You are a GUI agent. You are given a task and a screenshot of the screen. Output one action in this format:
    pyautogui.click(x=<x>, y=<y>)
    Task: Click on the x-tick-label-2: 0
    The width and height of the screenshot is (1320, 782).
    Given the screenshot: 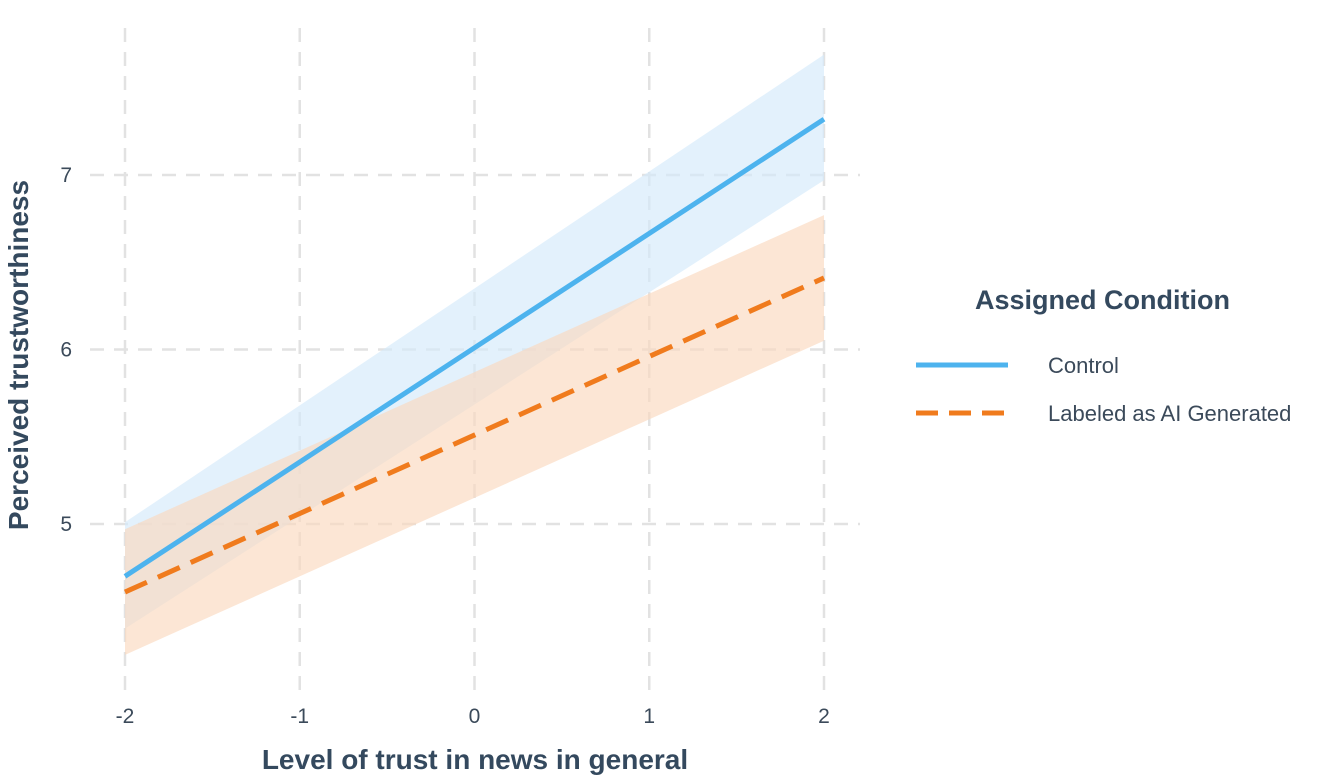 What is the action you would take?
    pyautogui.click(x=475, y=716)
    